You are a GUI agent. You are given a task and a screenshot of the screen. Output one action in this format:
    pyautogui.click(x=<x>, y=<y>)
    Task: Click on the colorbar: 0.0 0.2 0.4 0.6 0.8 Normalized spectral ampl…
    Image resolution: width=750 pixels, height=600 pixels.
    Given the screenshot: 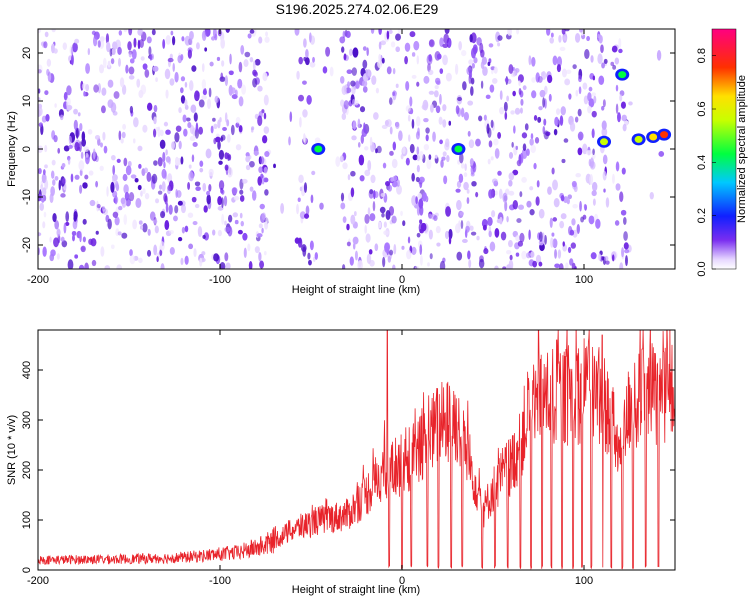 What is the action you would take?
    pyautogui.click(x=722, y=152)
    